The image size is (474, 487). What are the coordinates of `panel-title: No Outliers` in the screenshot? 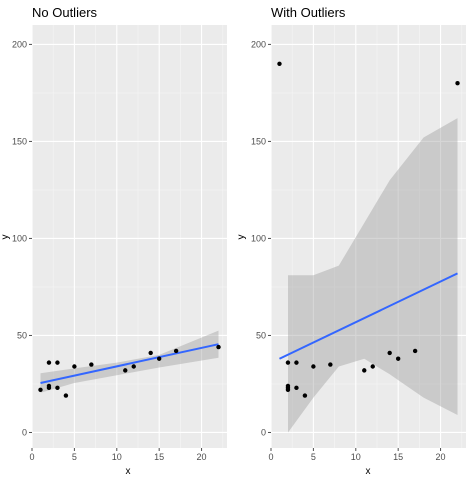 It's located at (65, 12).